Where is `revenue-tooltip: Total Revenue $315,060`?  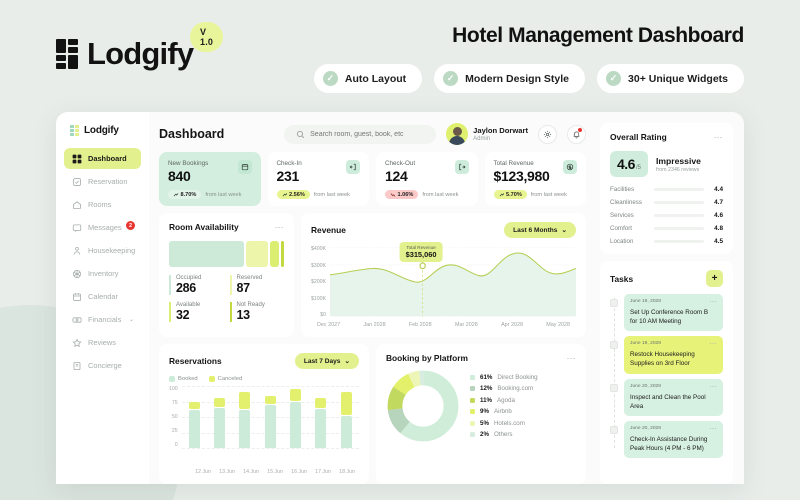 revenue-tooltip: Total Revenue $315,060 is located at coordinates (421, 252).